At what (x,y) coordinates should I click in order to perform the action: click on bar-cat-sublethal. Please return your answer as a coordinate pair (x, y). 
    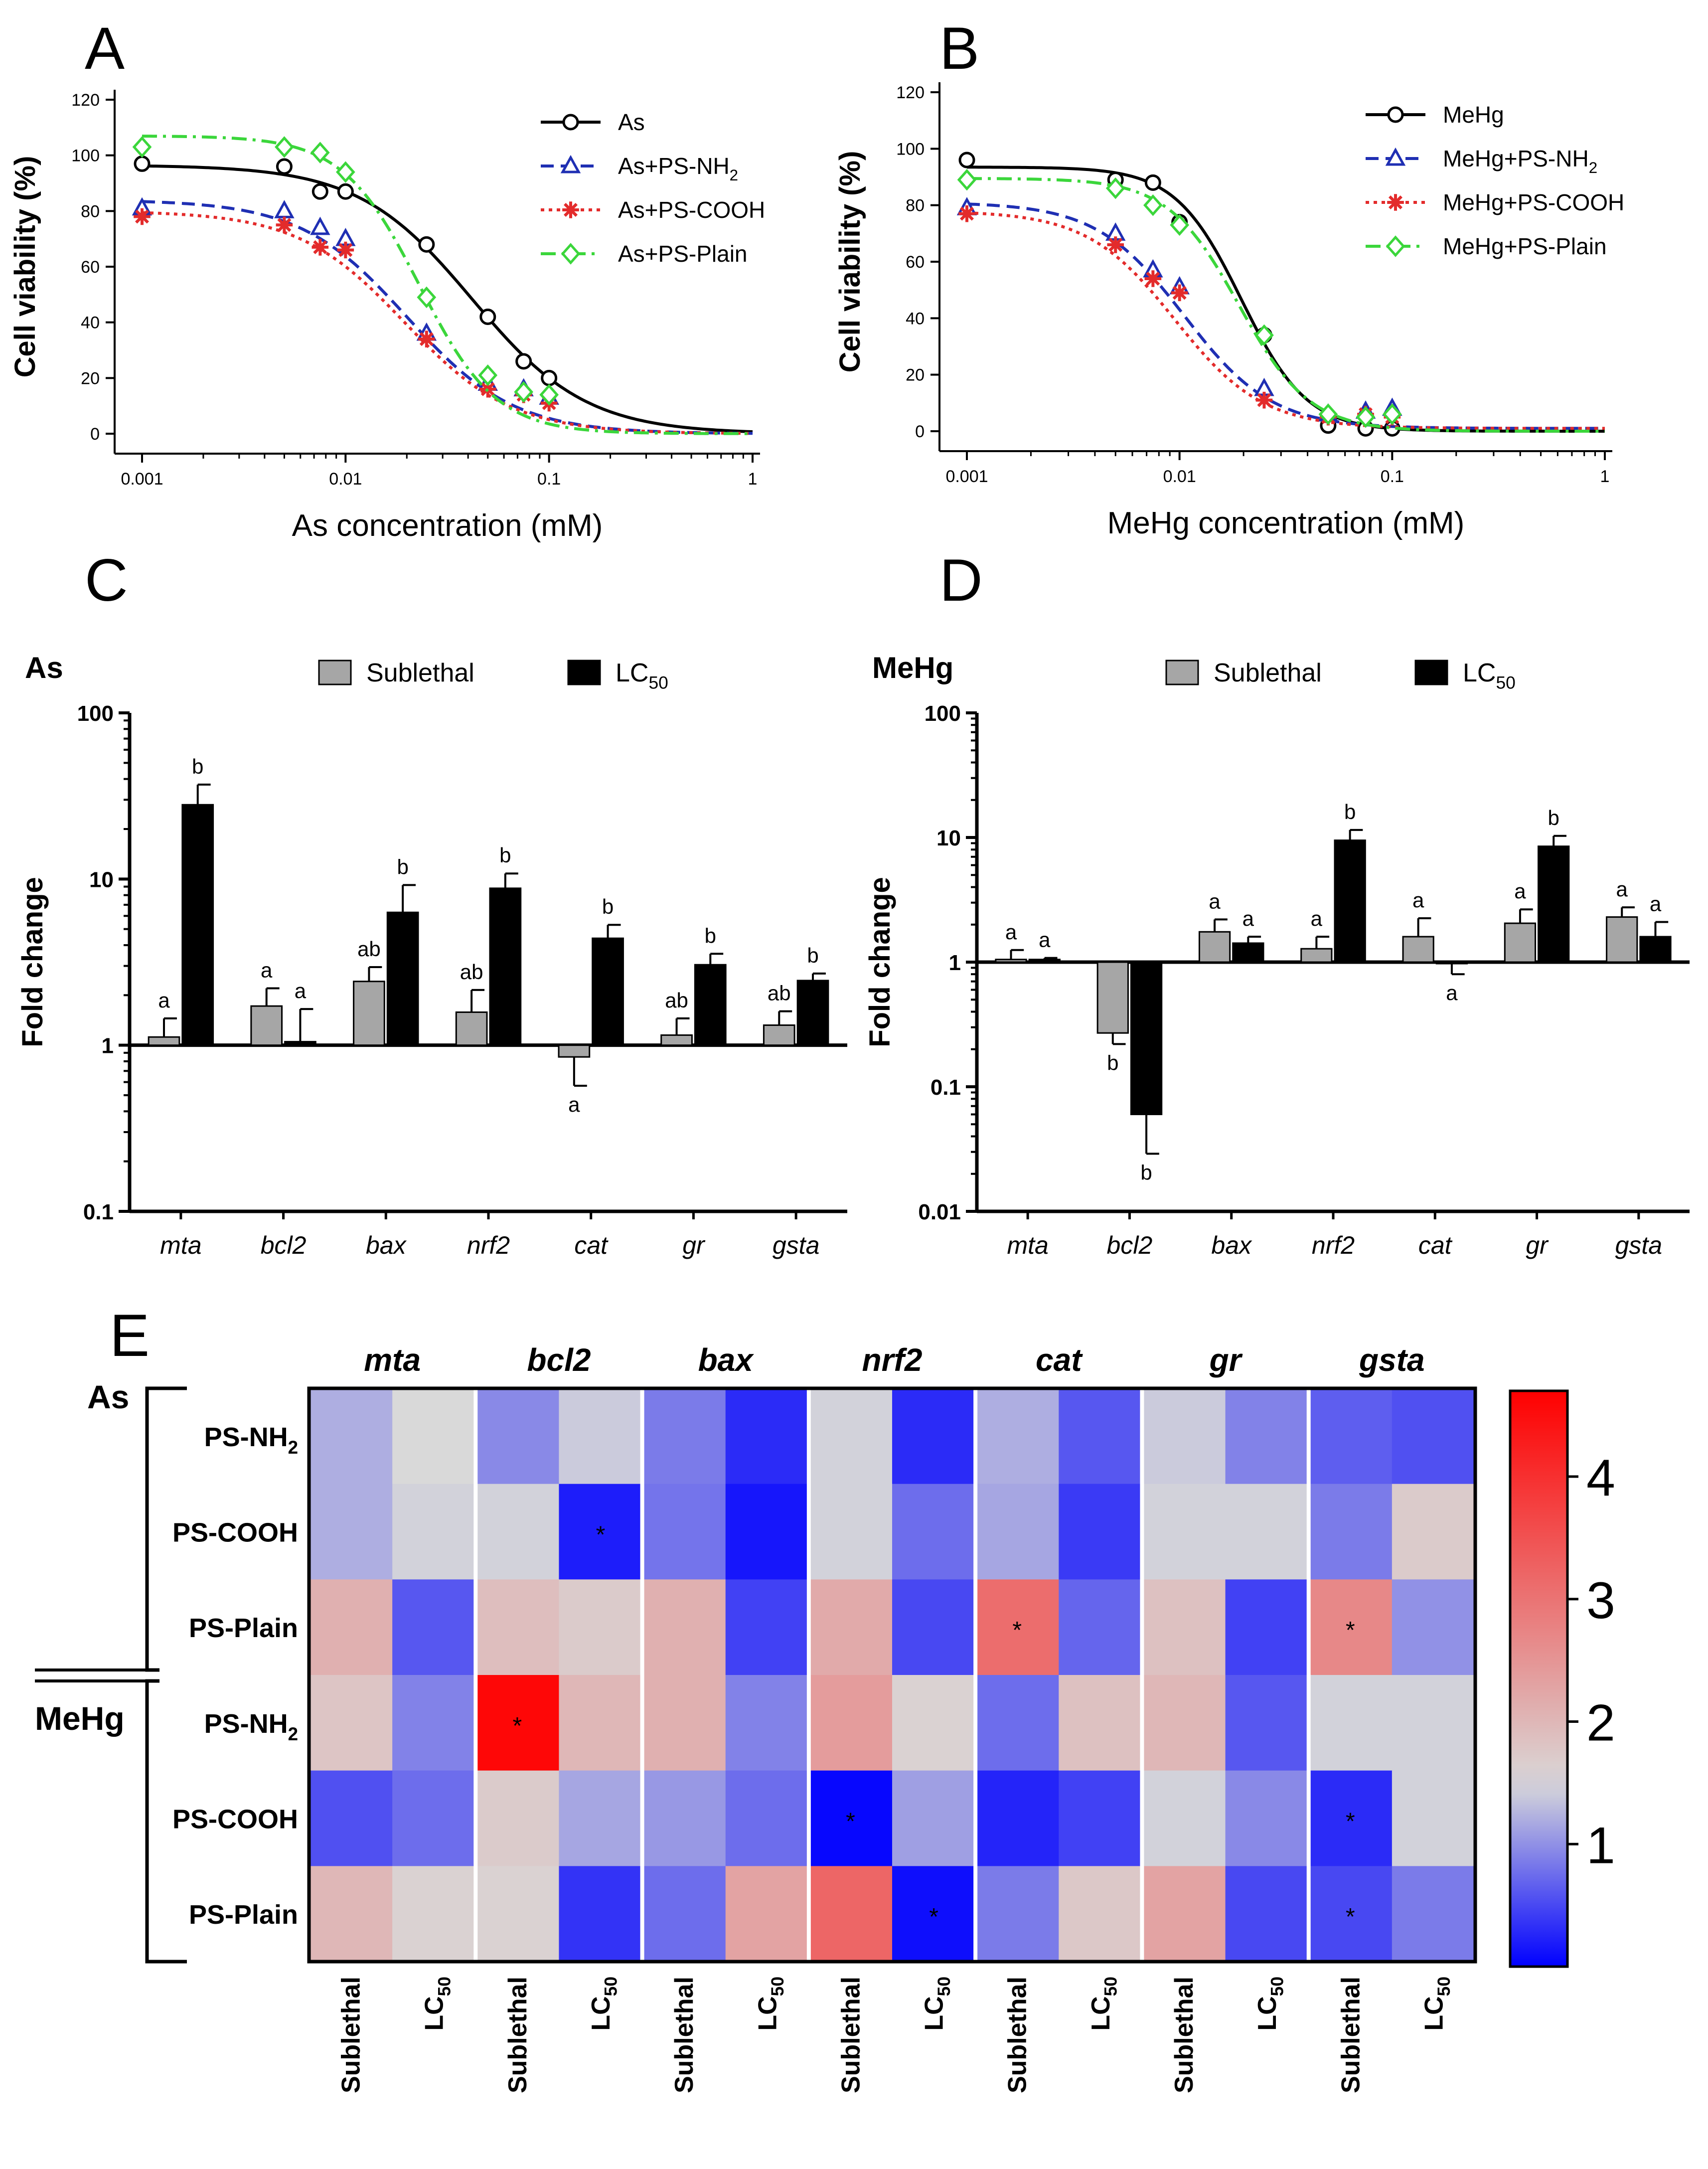
    Looking at the image, I should click on (574, 1051).